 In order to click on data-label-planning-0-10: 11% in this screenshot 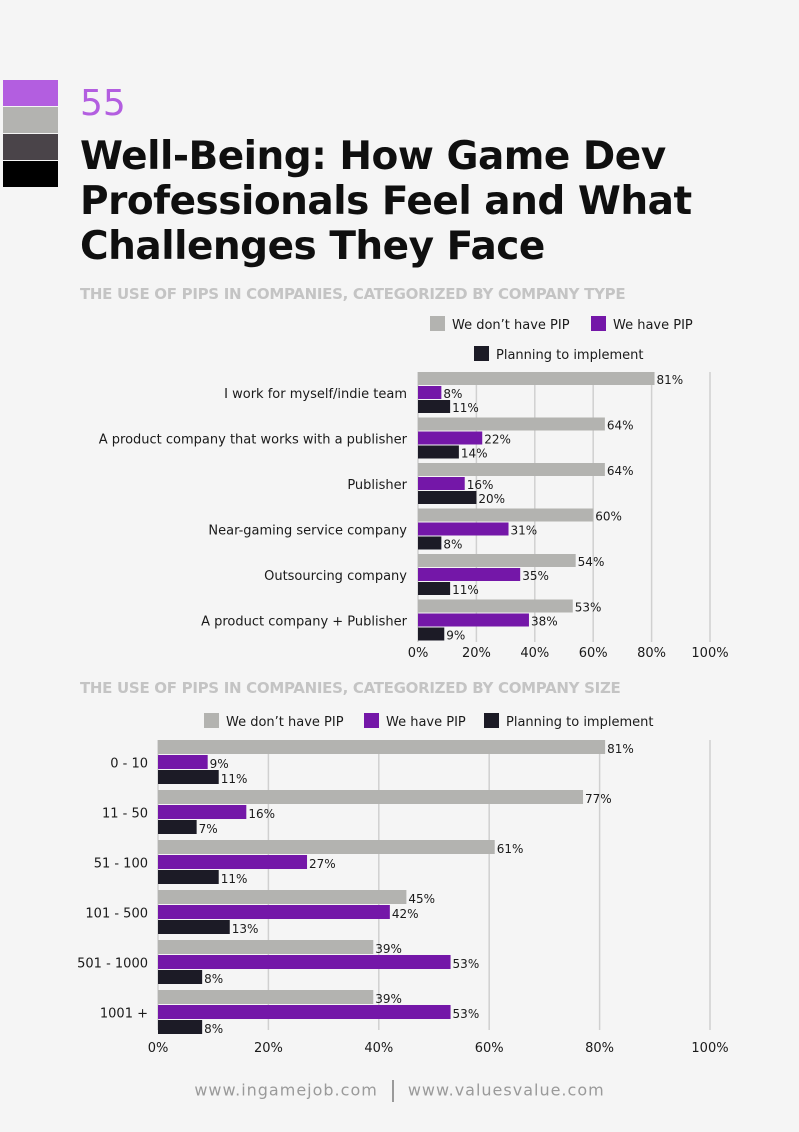, I will do `click(234, 779)`.